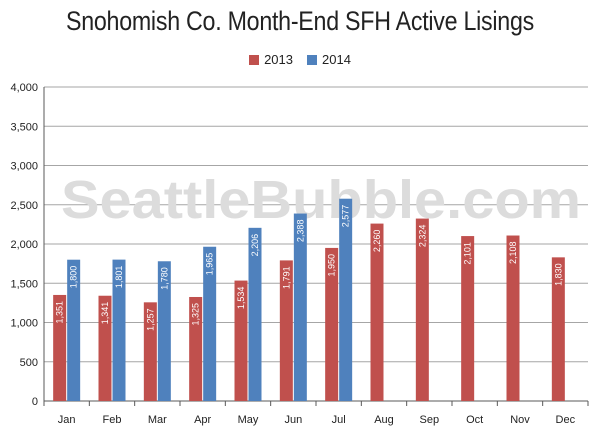  What do you see at coordinates (300, 231) in the screenshot?
I see `data-label-2014: 2,388` at bounding box center [300, 231].